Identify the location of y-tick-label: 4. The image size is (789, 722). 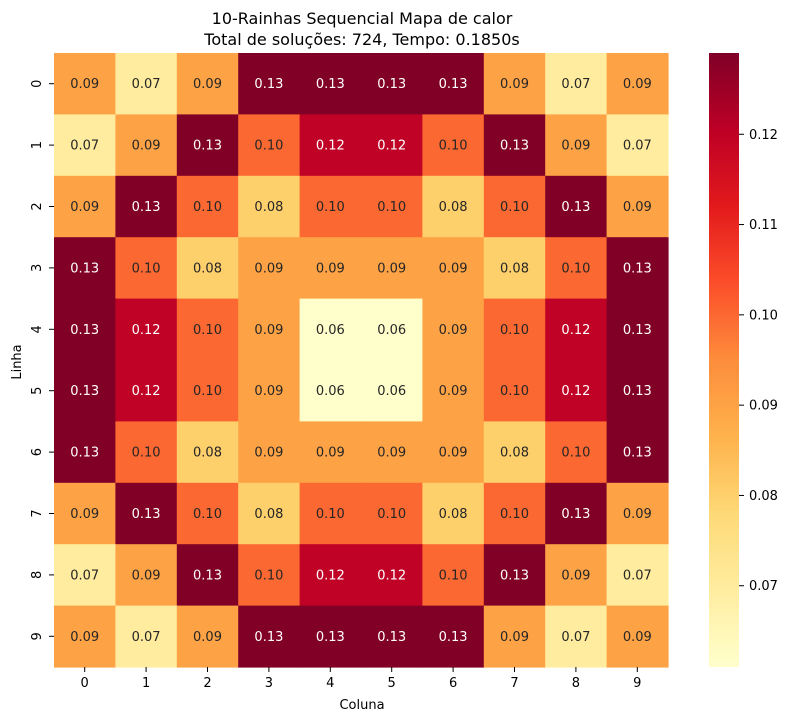
(37, 329).